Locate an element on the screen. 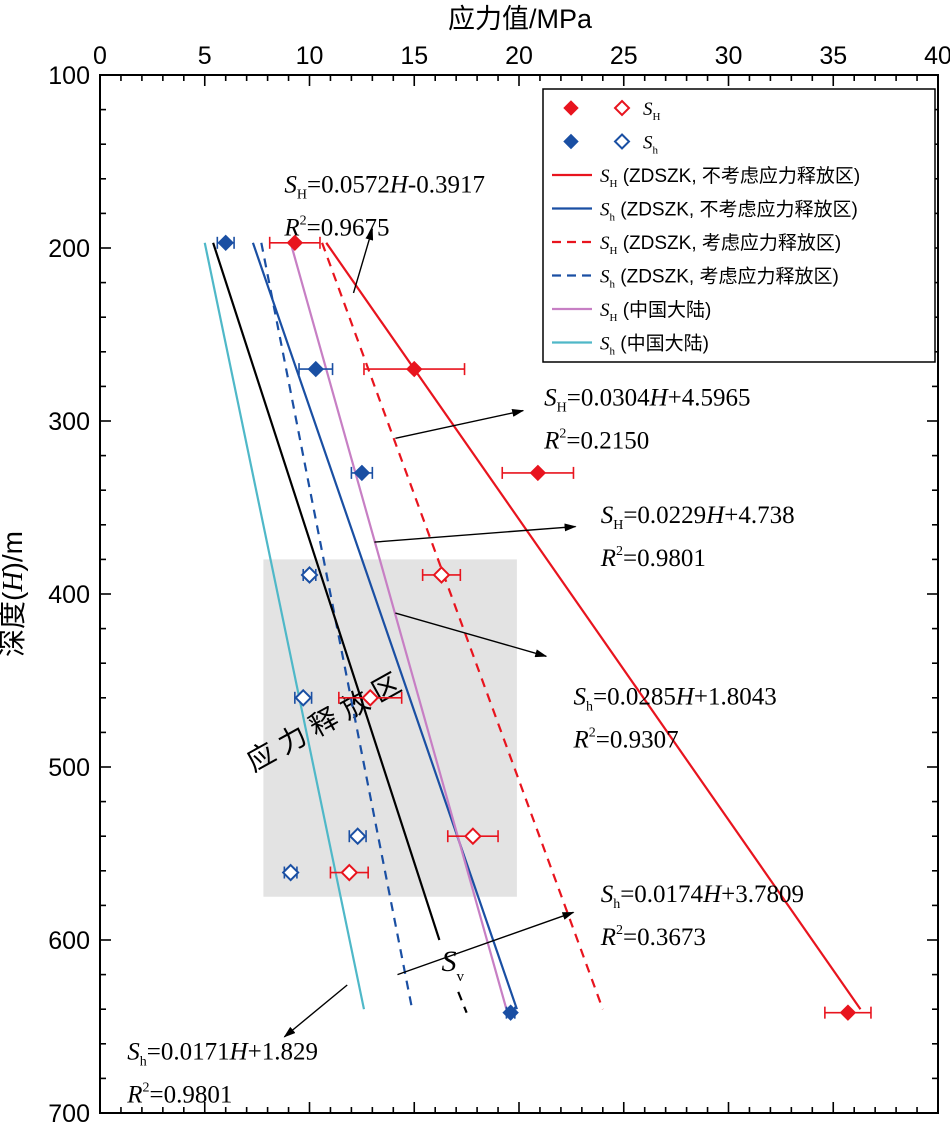  eq-coefficient: =0.0171 is located at coordinates (188, 1051).